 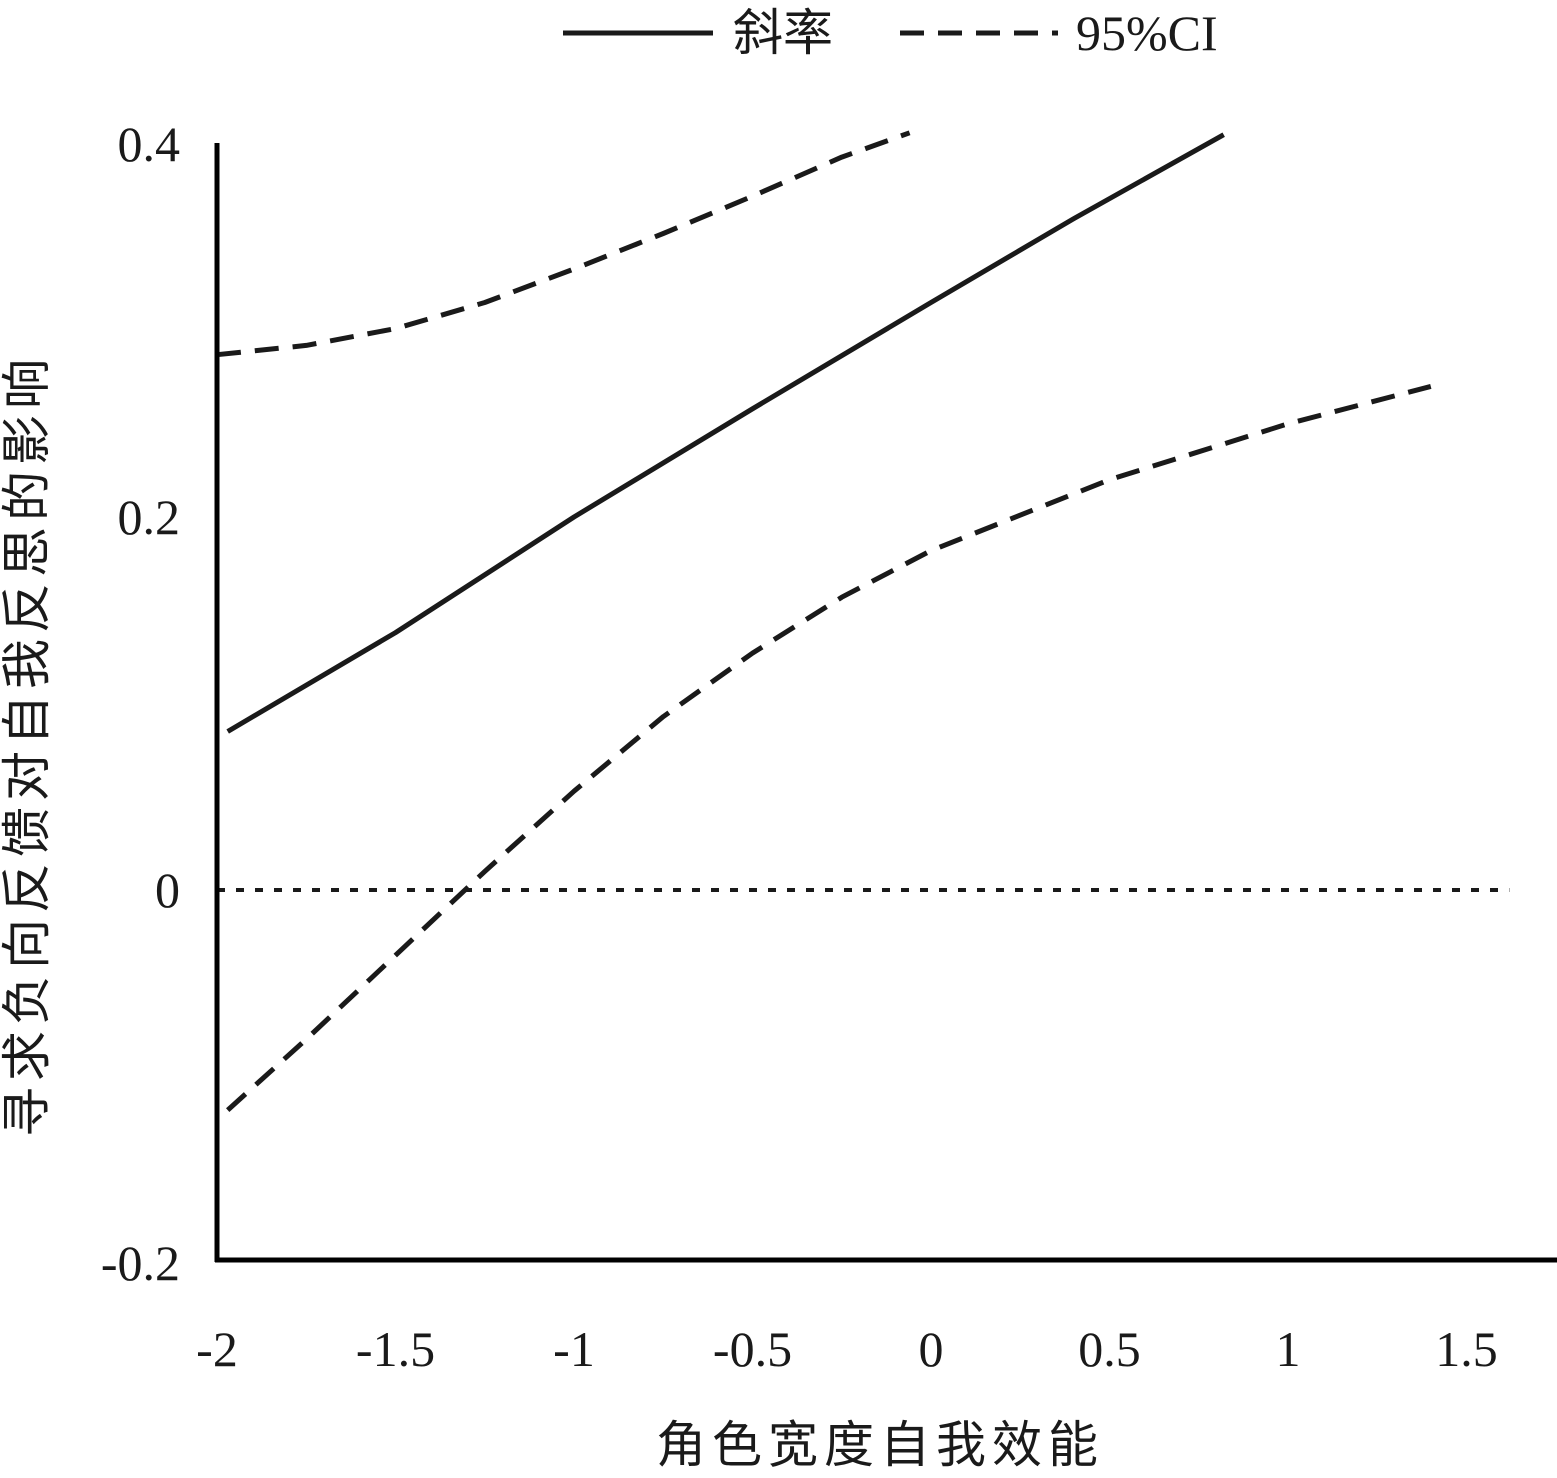 What do you see at coordinates (395, 1349) in the screenshot?
I see `x-tick-label: -1.5` at bounding box center [395, 1349].